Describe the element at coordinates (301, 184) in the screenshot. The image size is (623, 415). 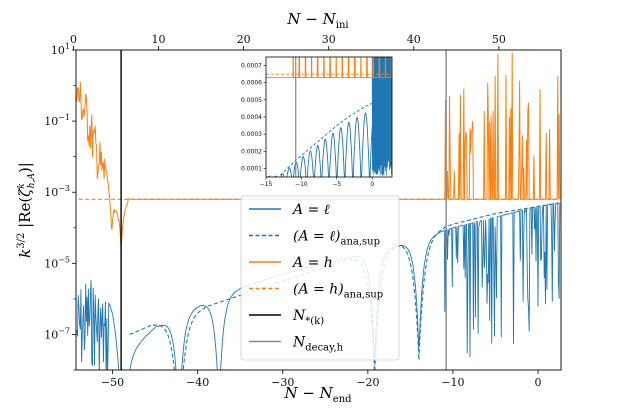
I see `inset-x-tick-label: −10` at that location.